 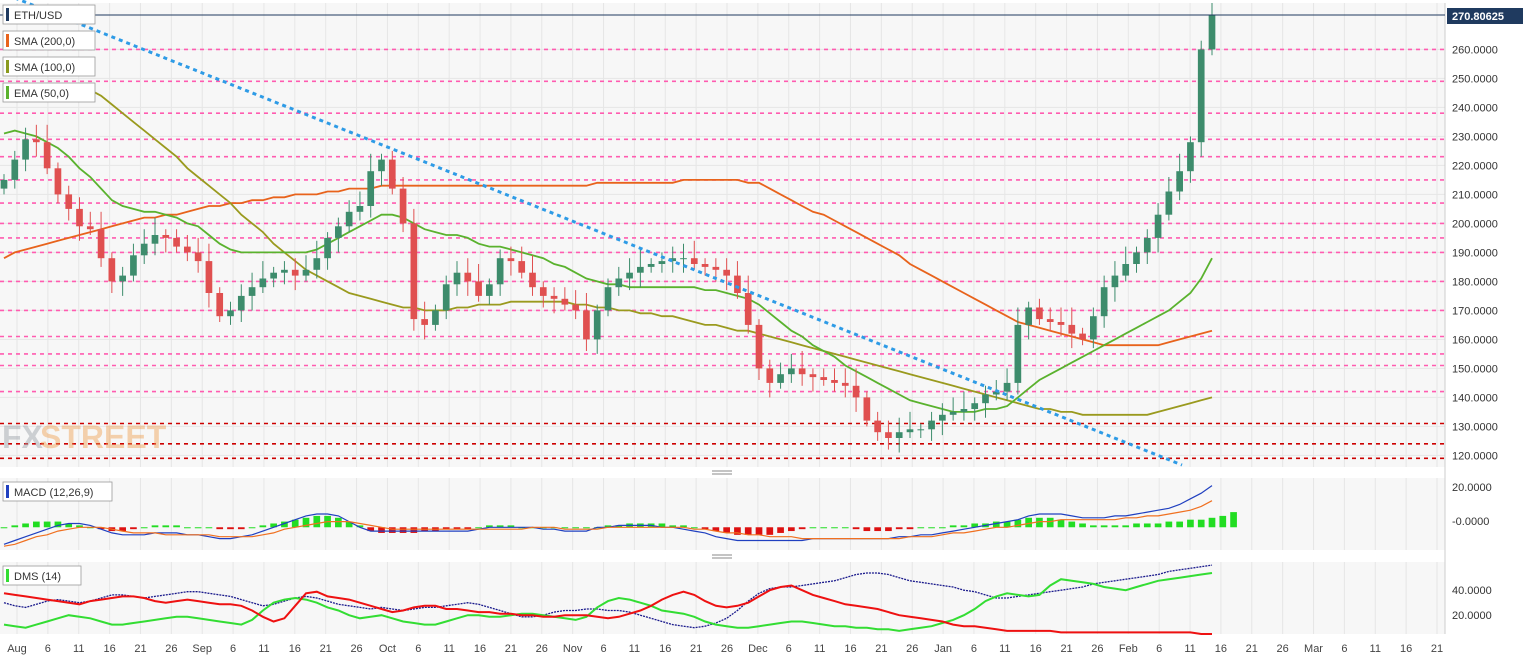 I want to click on price-tick-label: 260.0000, so click(x=1475, y=50).